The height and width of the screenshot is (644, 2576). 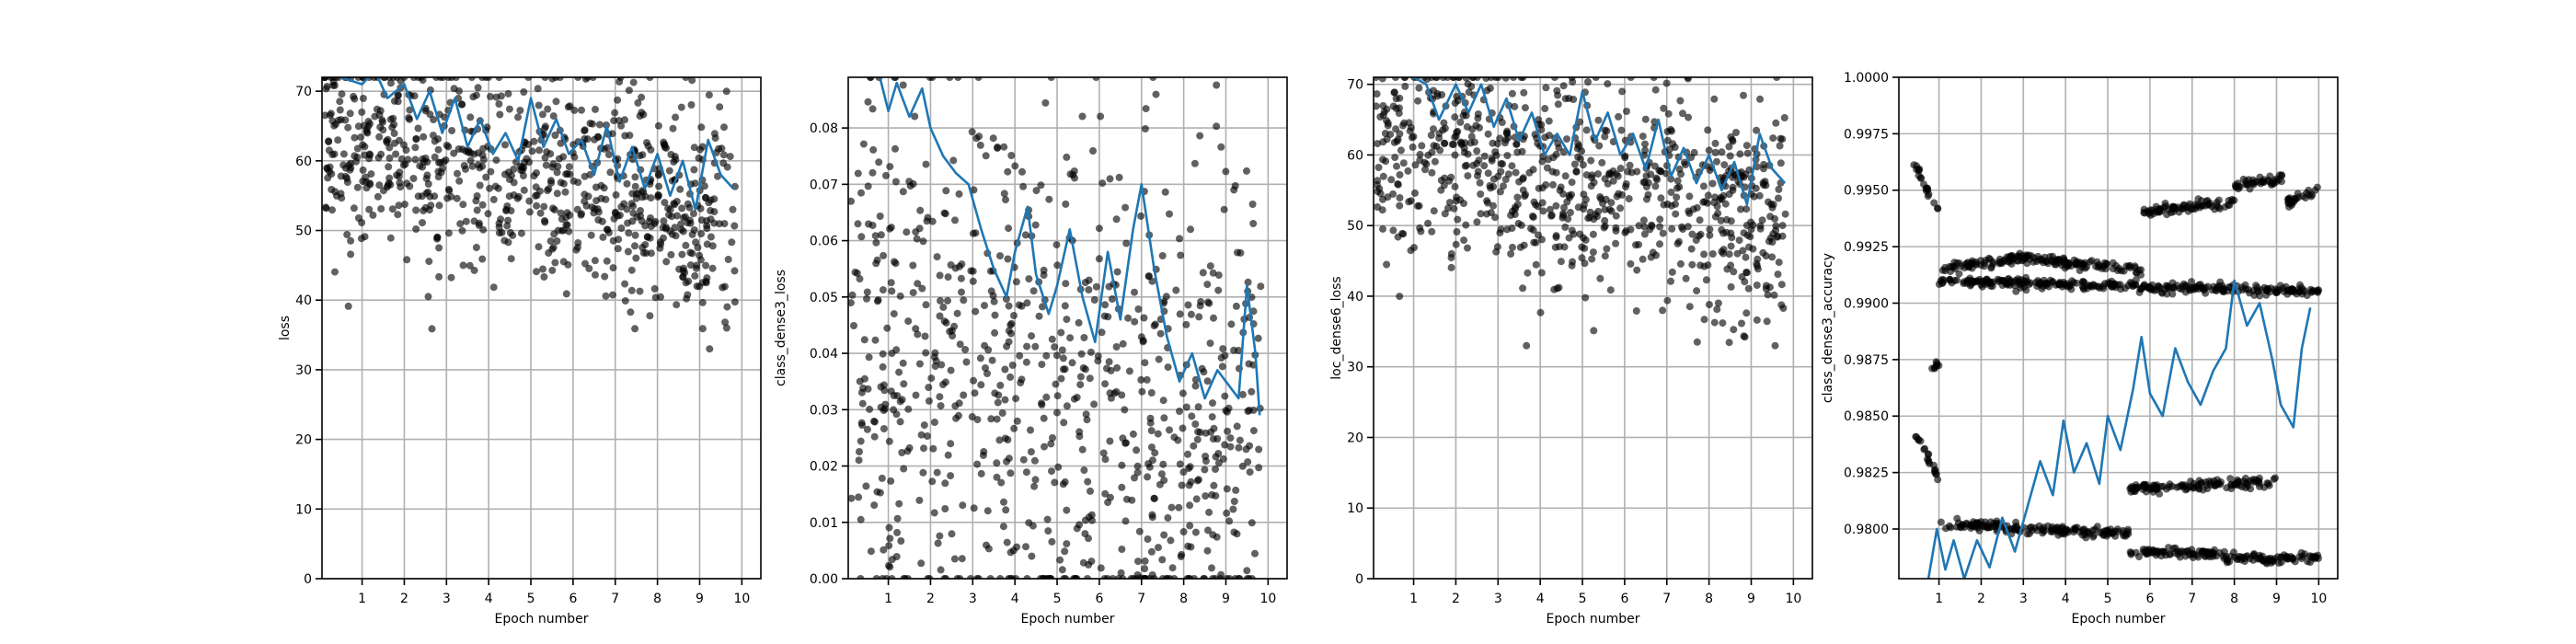 What do you see at coordinates (824, 467) in the screenshot?
I see `y-tick-label: 0.02` at bounding box center [824, 467].